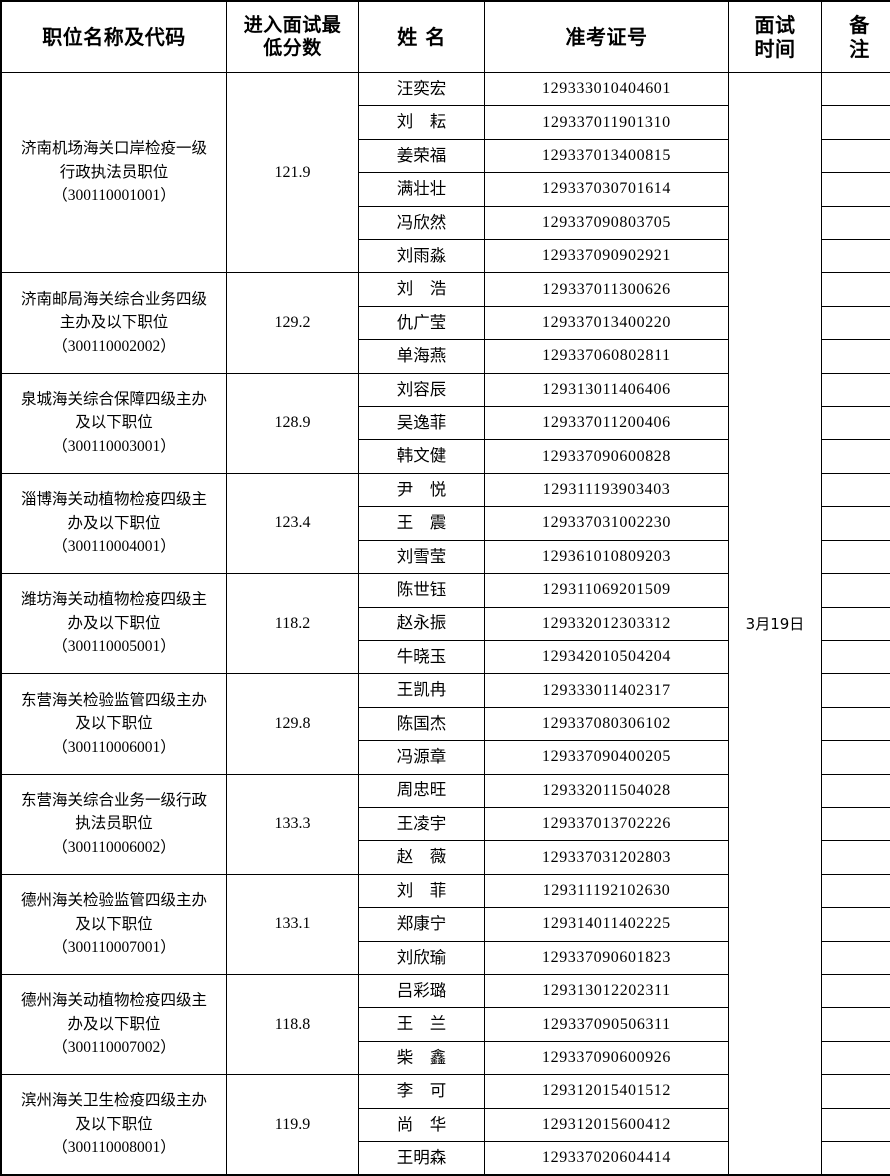  I want to click on table-row: 单海燕 129337060802811, so click(445, 356).